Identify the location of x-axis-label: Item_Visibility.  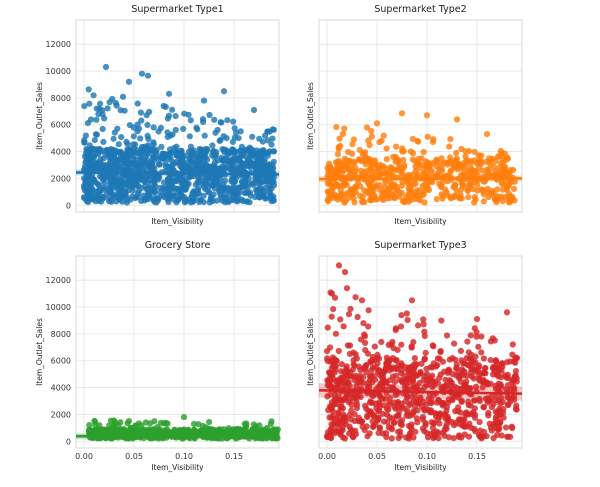
(420, 221).